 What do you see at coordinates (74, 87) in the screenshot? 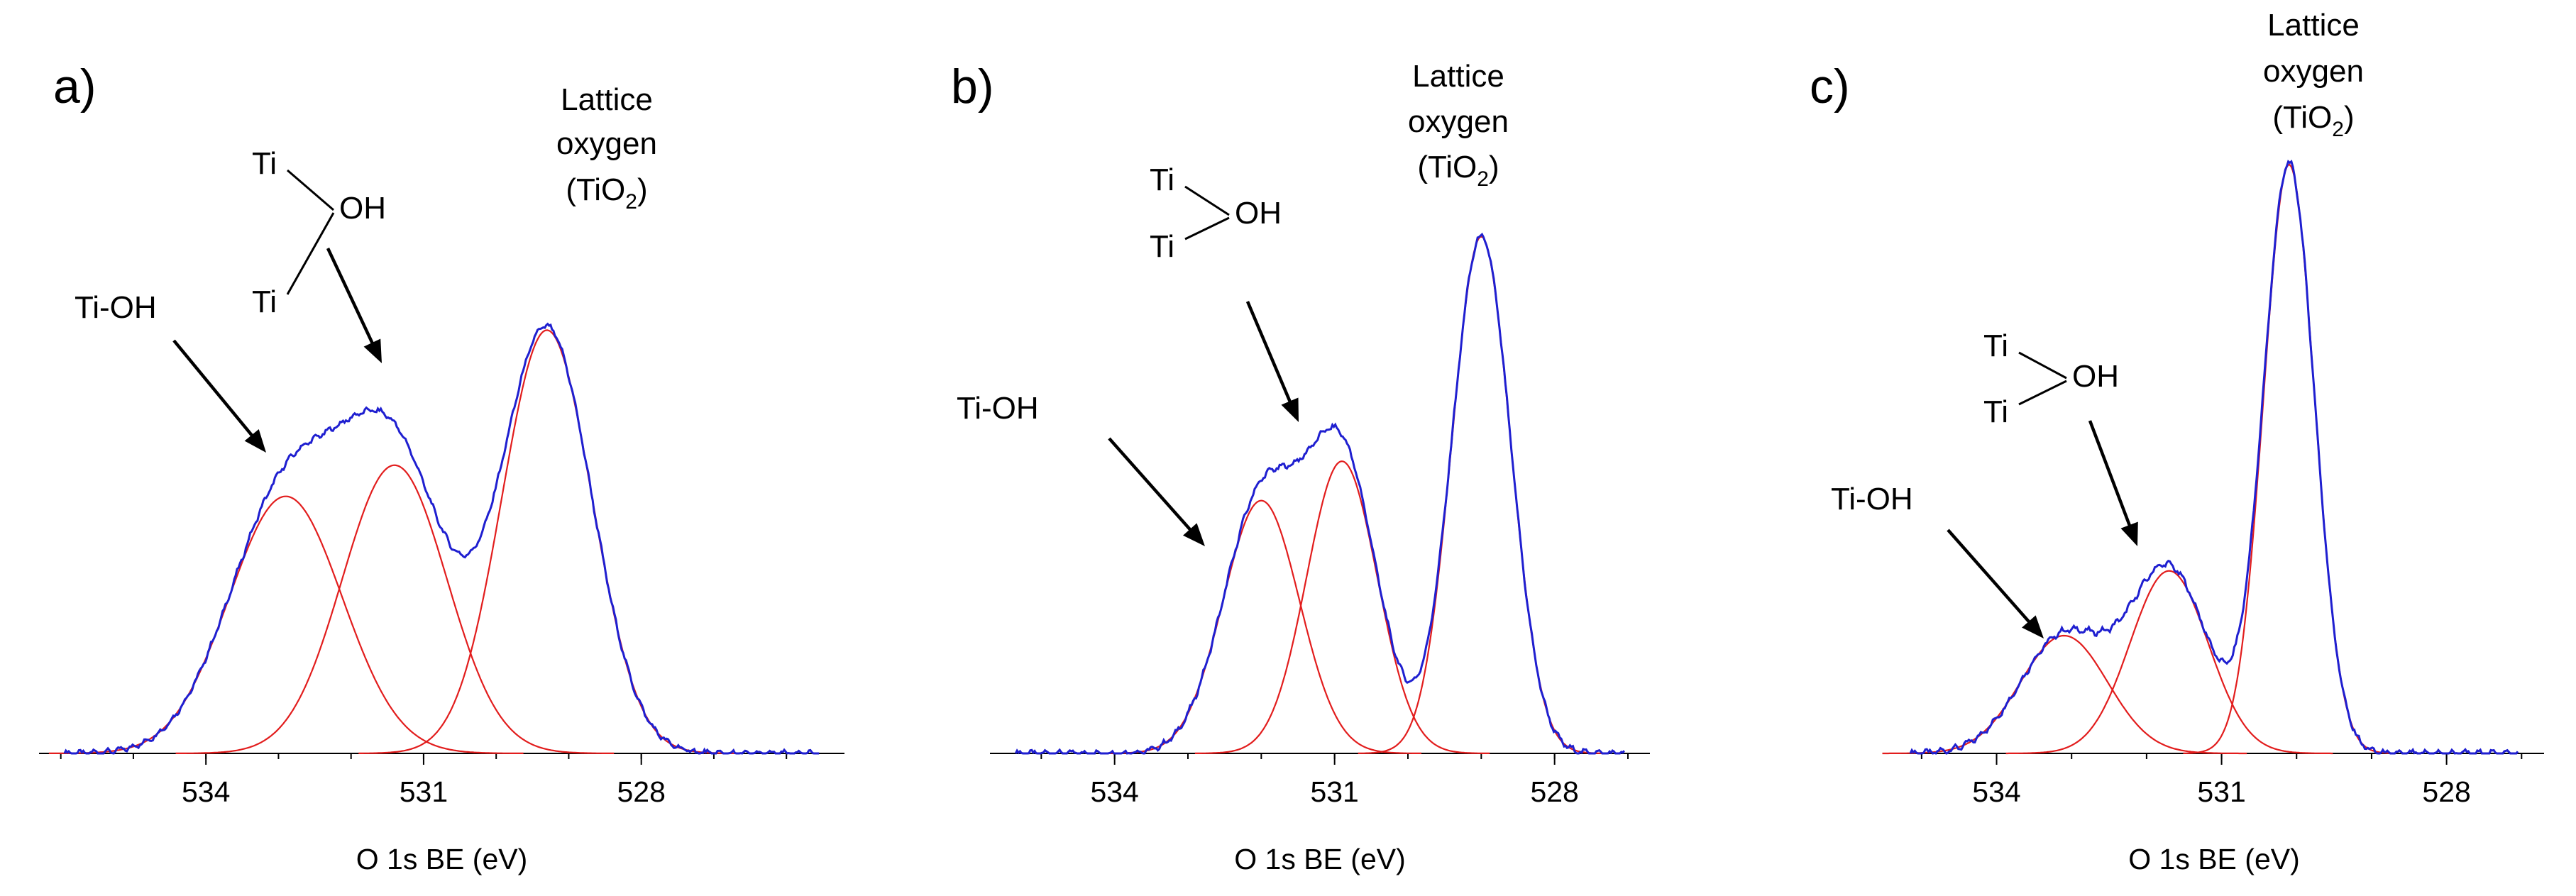
I see `panel-label: a)` at bounding box center [74, 87].